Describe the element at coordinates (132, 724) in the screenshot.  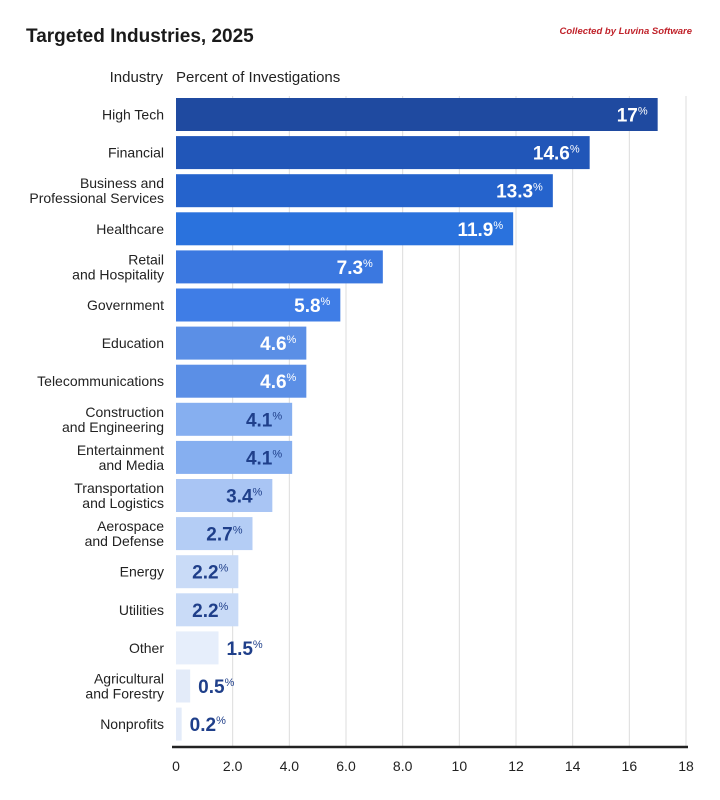
I see `category-label: Nonprofits` at that location.